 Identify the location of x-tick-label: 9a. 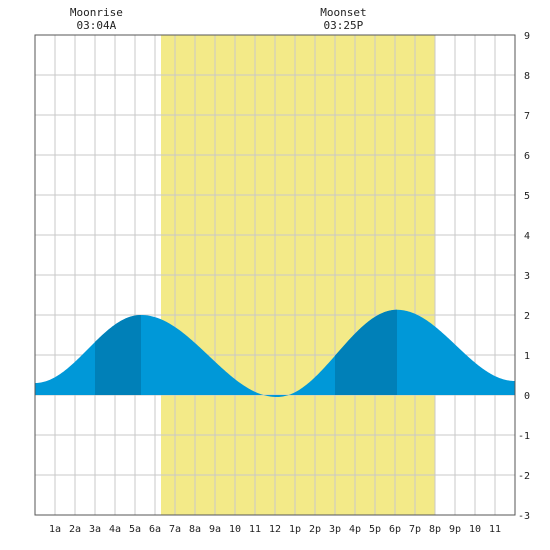
(215, 529).